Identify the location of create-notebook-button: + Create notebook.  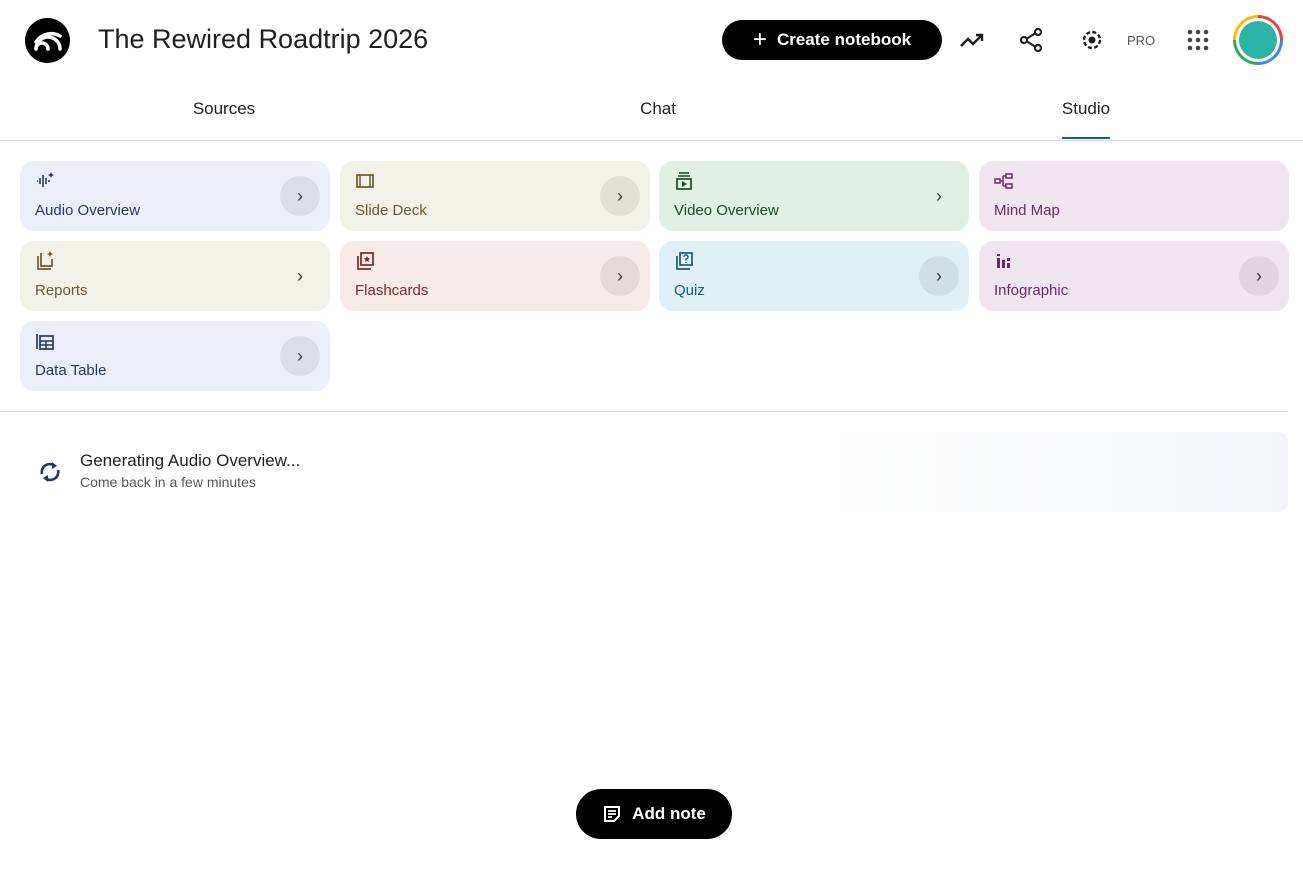
(832, 40).